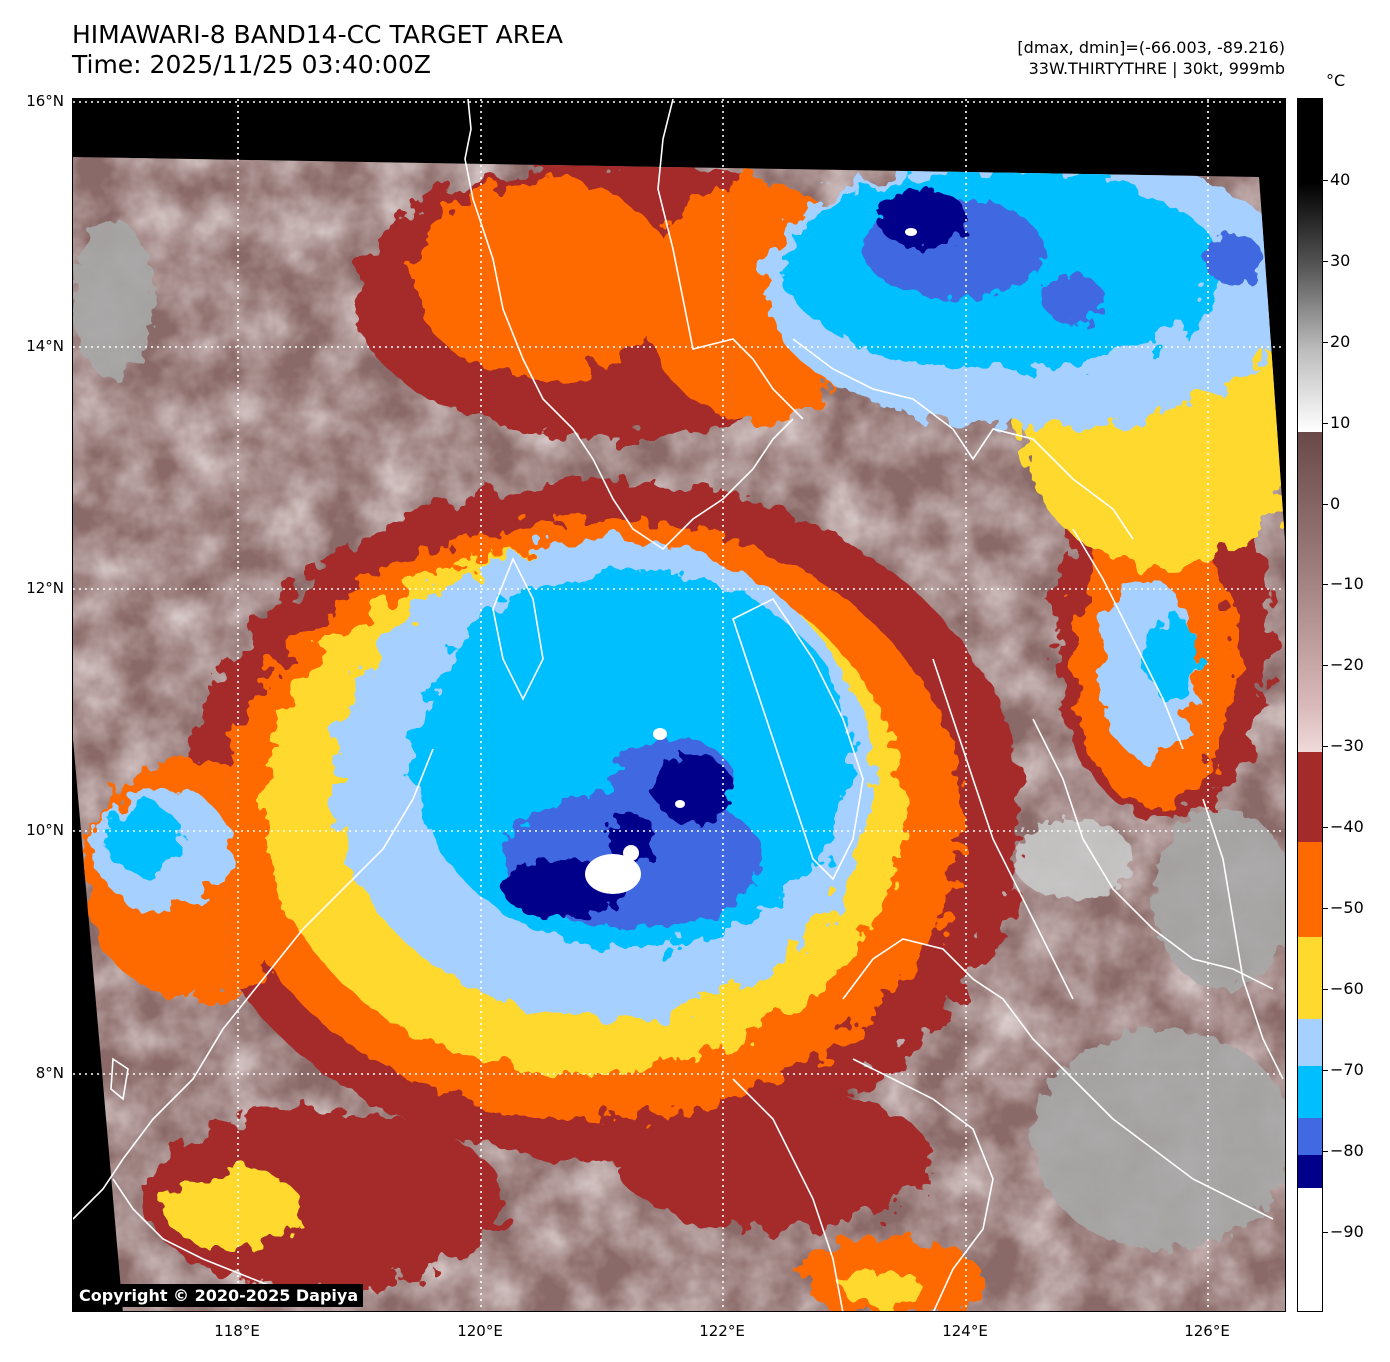 This screenshot has width=1390, height=1362. I want to click on colorbar-label-10: 10, so click(1340, 422).